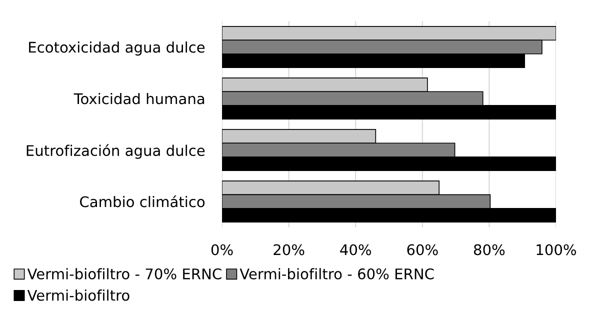 The image size is (605, 327). I want to click on x-tick-label: 100%, so click(556, 250).